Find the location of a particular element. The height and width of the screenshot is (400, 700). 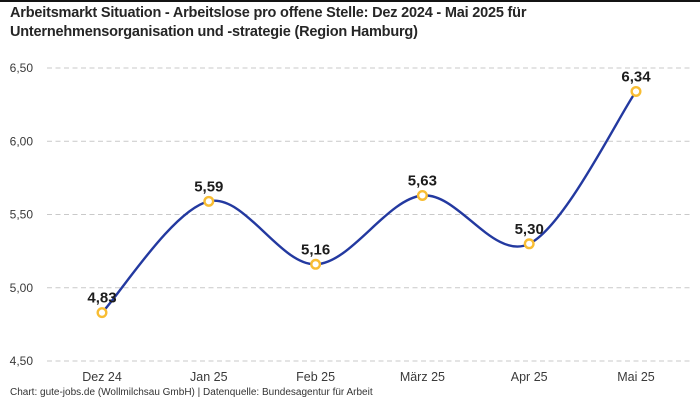

y-tick-label: 4,50 is located at coordinates (22, 361).